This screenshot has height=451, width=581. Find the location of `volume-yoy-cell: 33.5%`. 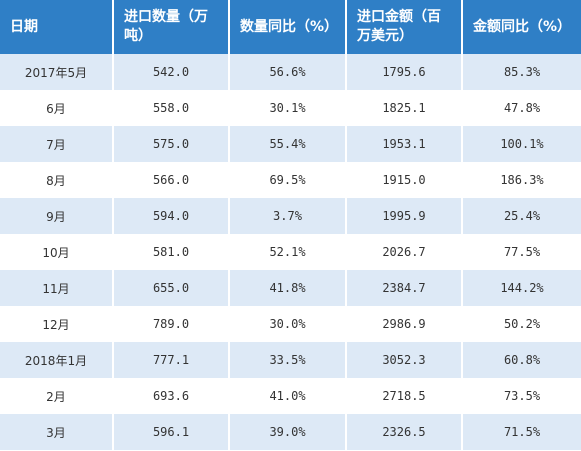

volume-yoy-cell: 33.5% is located at coordinates (288, 360).